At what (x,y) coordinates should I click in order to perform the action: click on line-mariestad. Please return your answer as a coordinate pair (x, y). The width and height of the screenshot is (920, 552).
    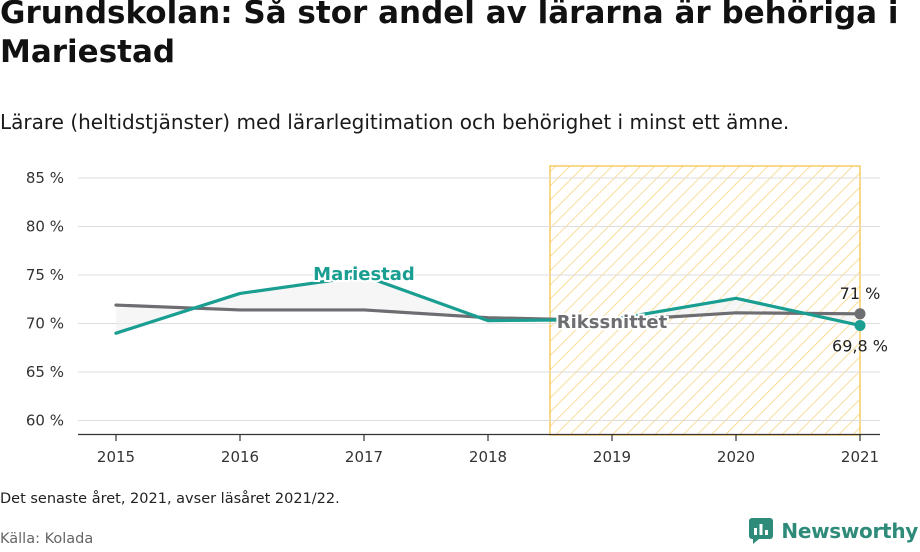
    Looking at the image, I should click on (488, 304).